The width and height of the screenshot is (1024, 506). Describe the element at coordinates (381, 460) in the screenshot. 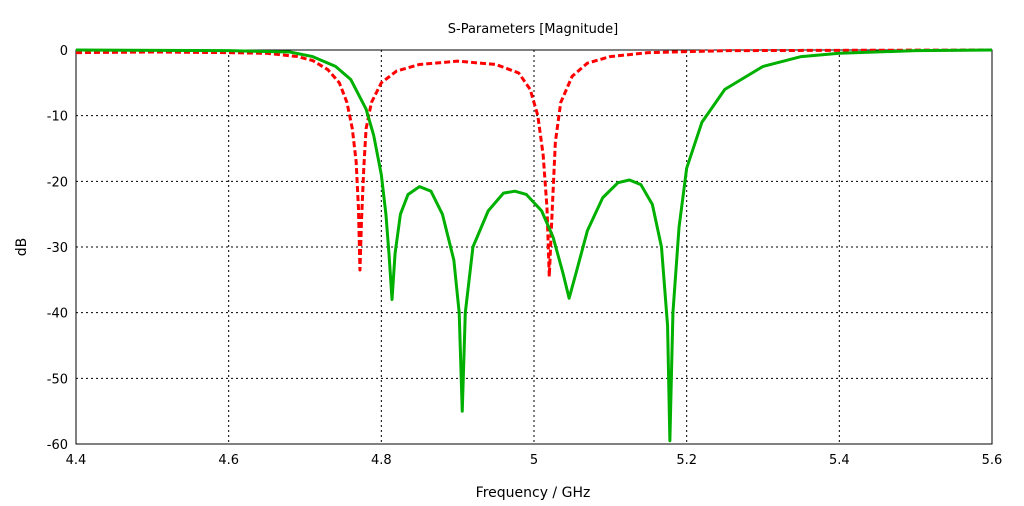

I see `x-tick-label: 4.8` at that location.